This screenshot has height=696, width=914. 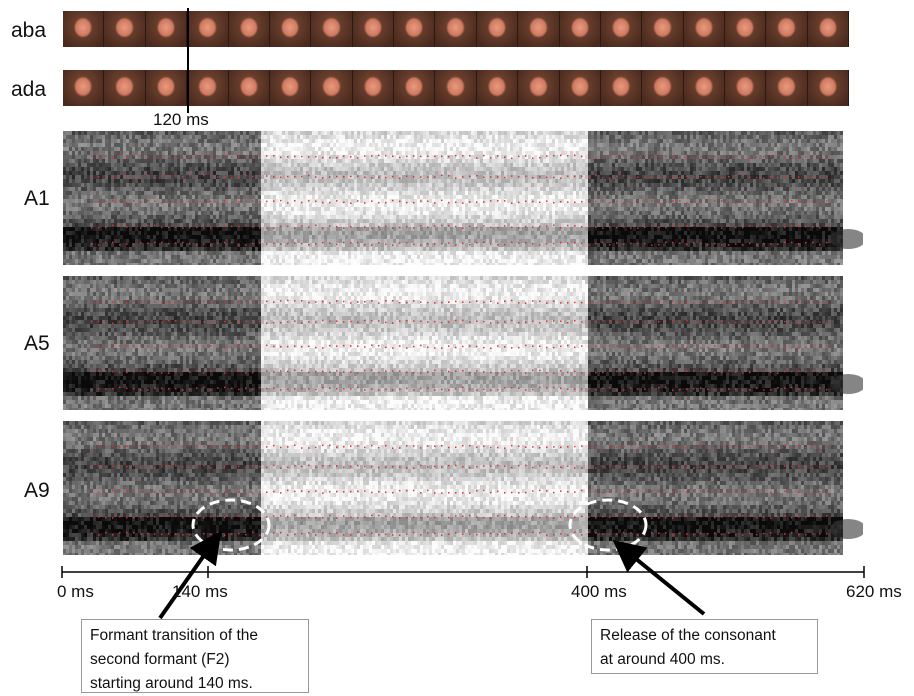 I want to click on left-callout-arrow, so click(x=186, y=581).